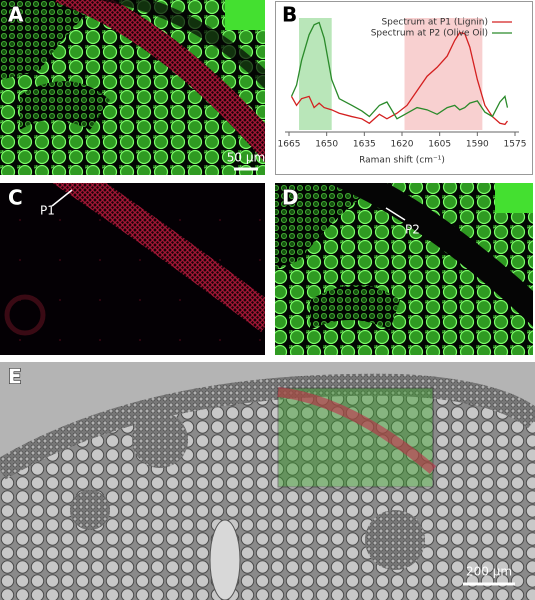  What do you see at coordinates (429, 34) in the screenshot?
I see `legend-label: Spectrum at P2 (Olive Oil)` at bounding box center [429, 34].